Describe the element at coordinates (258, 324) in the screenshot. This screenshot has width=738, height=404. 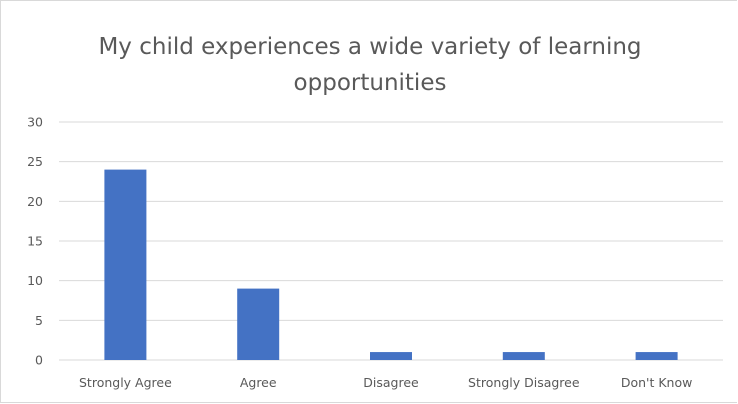
I see `bar-agree` at that location.